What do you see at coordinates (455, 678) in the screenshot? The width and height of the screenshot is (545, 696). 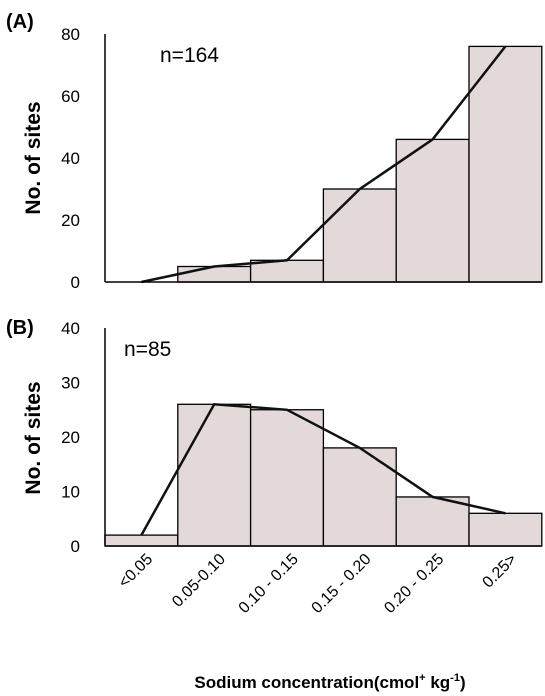 I see `x-axis-title-sup-minus-one: -1` at bounding box center [455, 678].